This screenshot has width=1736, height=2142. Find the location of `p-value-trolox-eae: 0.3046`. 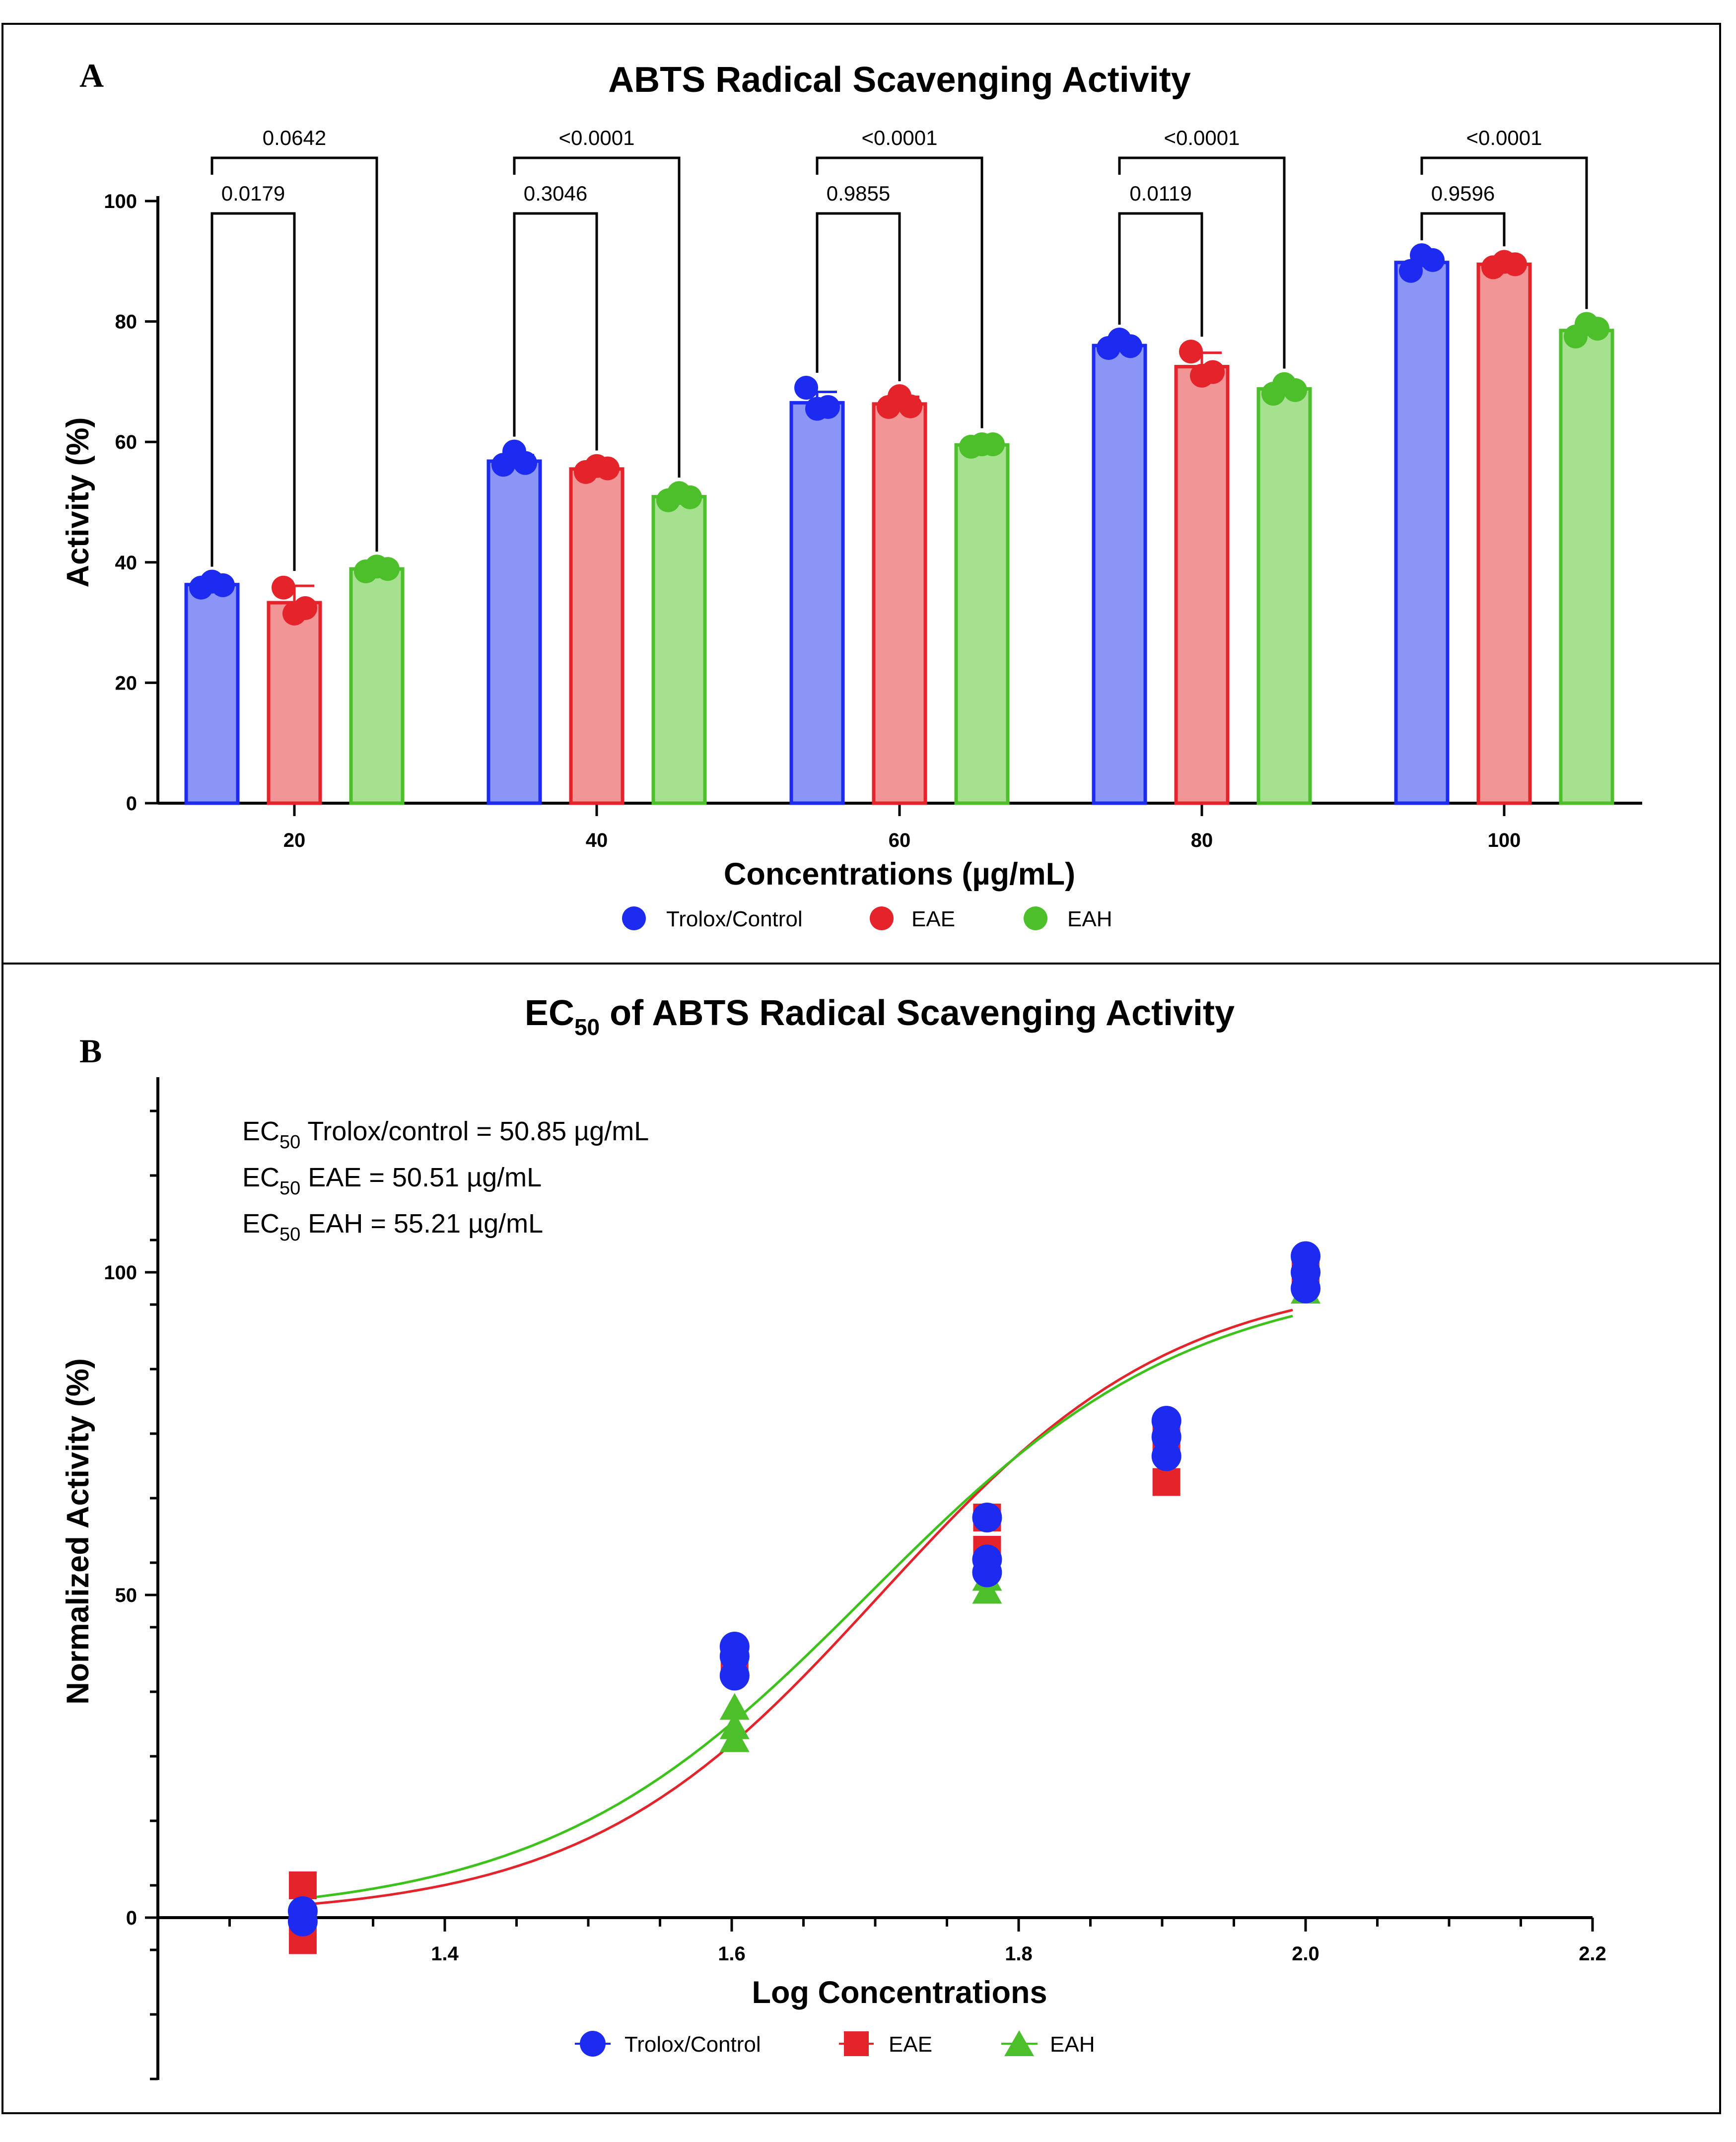

p-value-trolox-eae: 0.3046 is located at coordinates (555, 193).